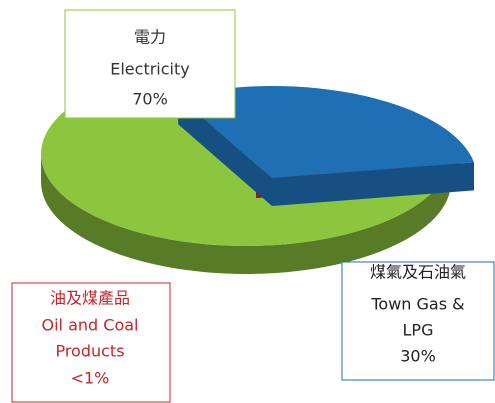  I want to click on data-label: 油及煤產品 Oil and Coal Products <1%, so click(91, 342).